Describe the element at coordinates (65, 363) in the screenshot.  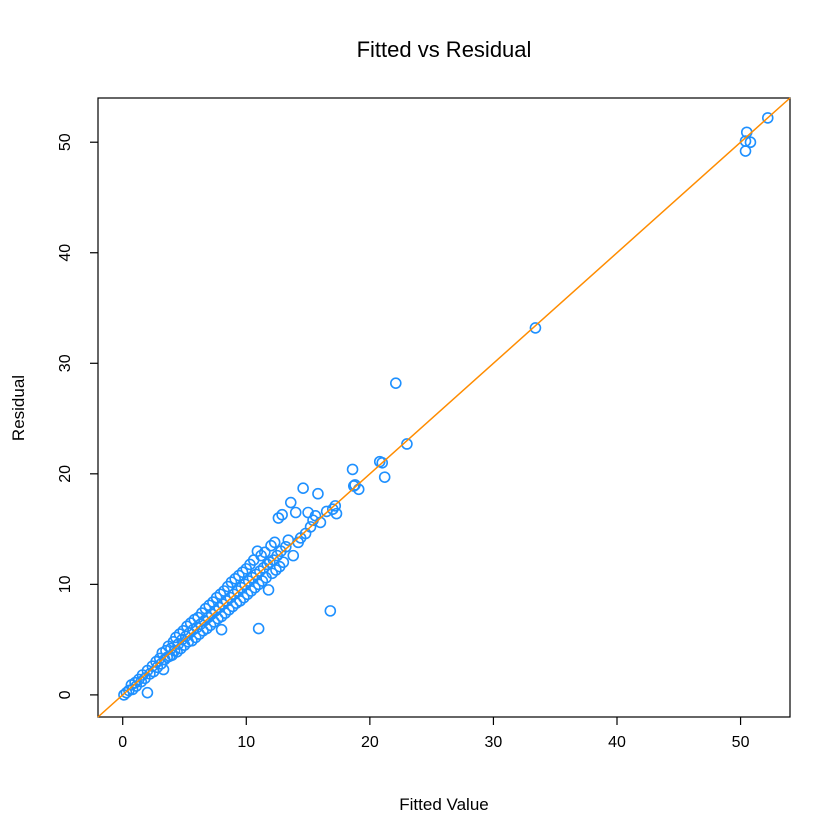
I see `y-tick-label: 30` at that location.